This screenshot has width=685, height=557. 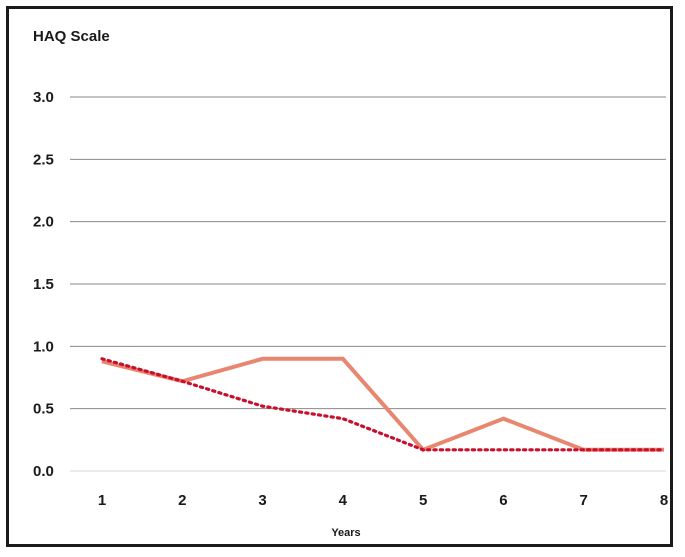 What do you see at coordinates (423, 500) in the screenshot?
I see `x-tick-label: 5` at bounding box center [423, 500].